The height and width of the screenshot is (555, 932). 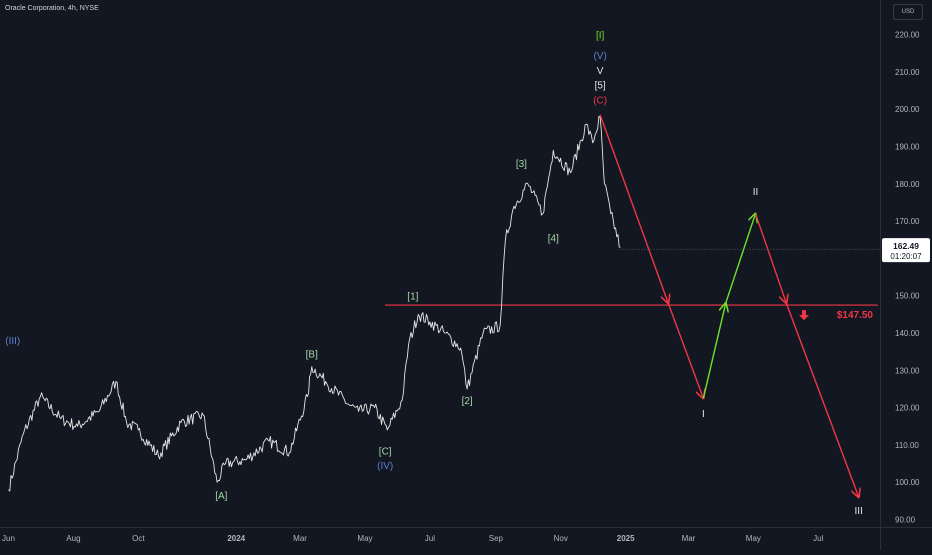 What do you see at coordinates (907, 333) in the screenshot?
I see `y-tick-label: 140.00` at bounding box center [907, 333].